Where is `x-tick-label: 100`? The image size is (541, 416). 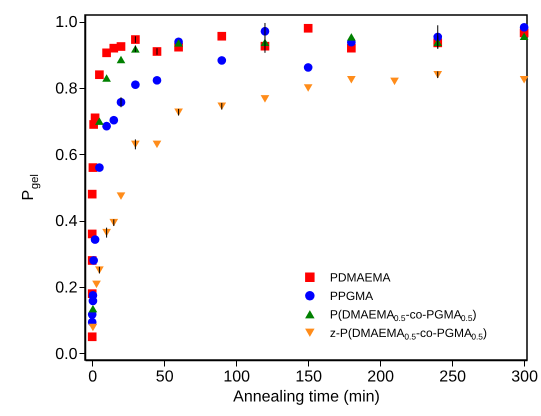
x-tick-label: 100 is located at coordinates (236, 377).